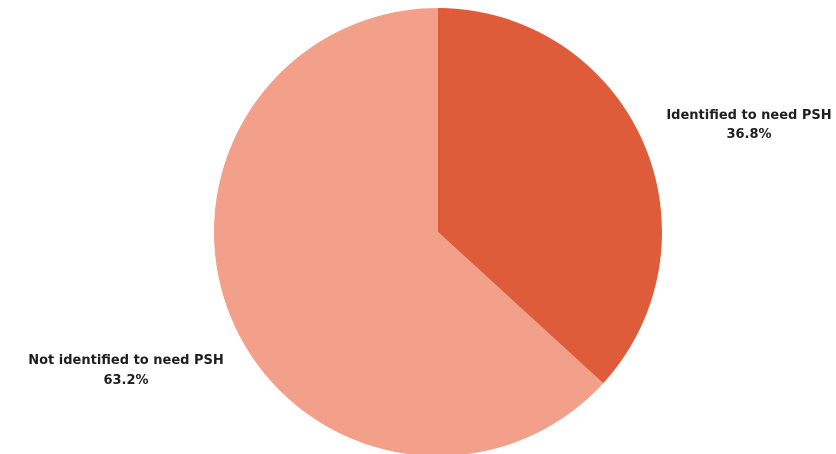 Image resolution: width=836 pixels, height=454 pixels. I want to click on slice-value-identified: 36.8%, so click(748, 134).